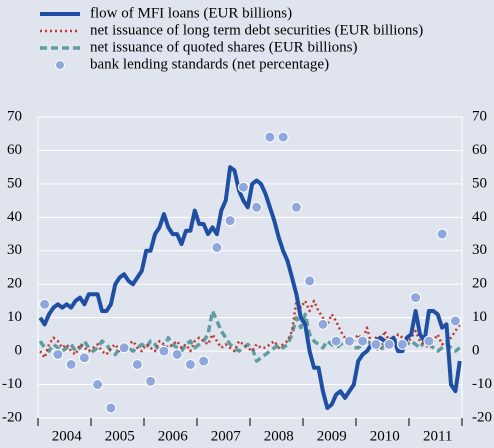 This screenshot has width=494, height=448. I want to click on legend-label: bank lending standards (net percentage), so click(209, 64).